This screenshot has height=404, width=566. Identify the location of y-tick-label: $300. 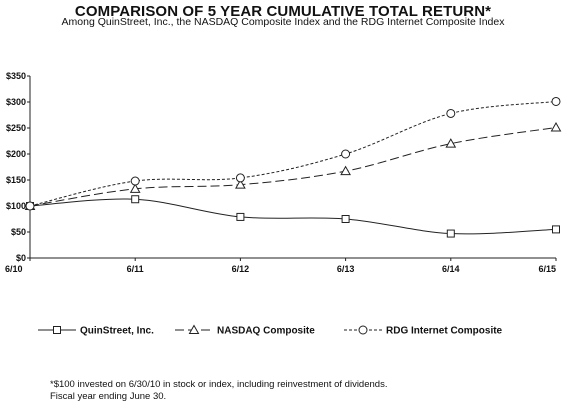
(16, 102).